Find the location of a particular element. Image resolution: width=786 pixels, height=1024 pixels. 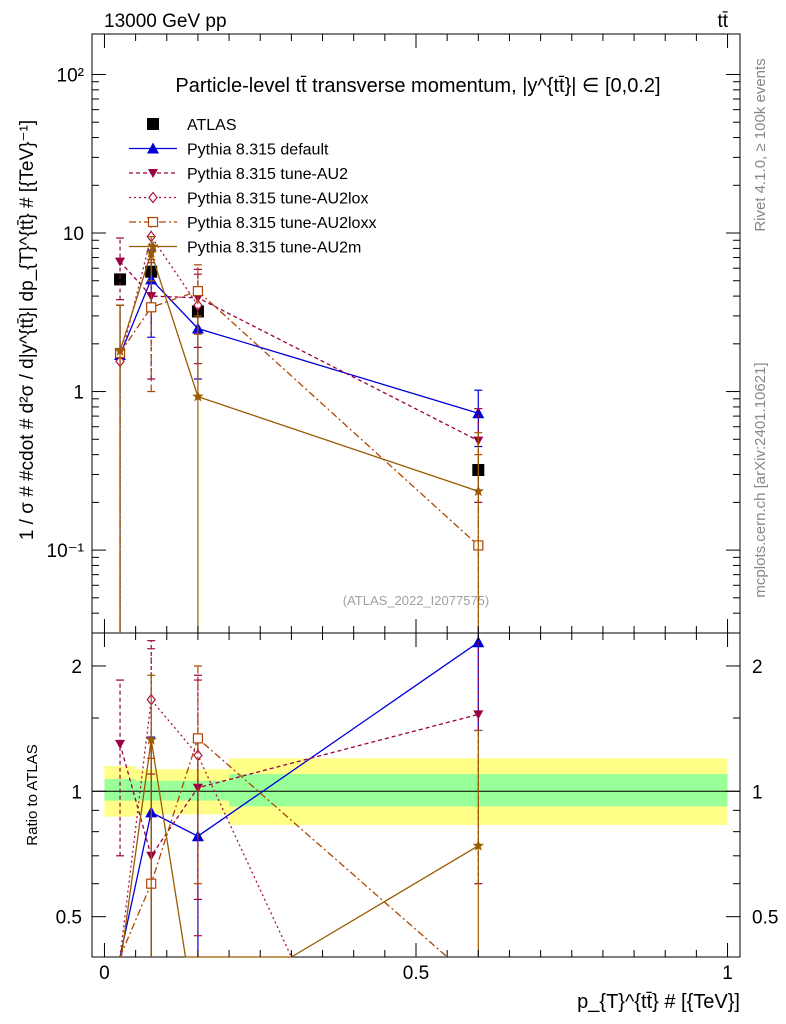

legend-label: Pythia 8.315 tune-AU2lox is located at coordinates (277, 199).